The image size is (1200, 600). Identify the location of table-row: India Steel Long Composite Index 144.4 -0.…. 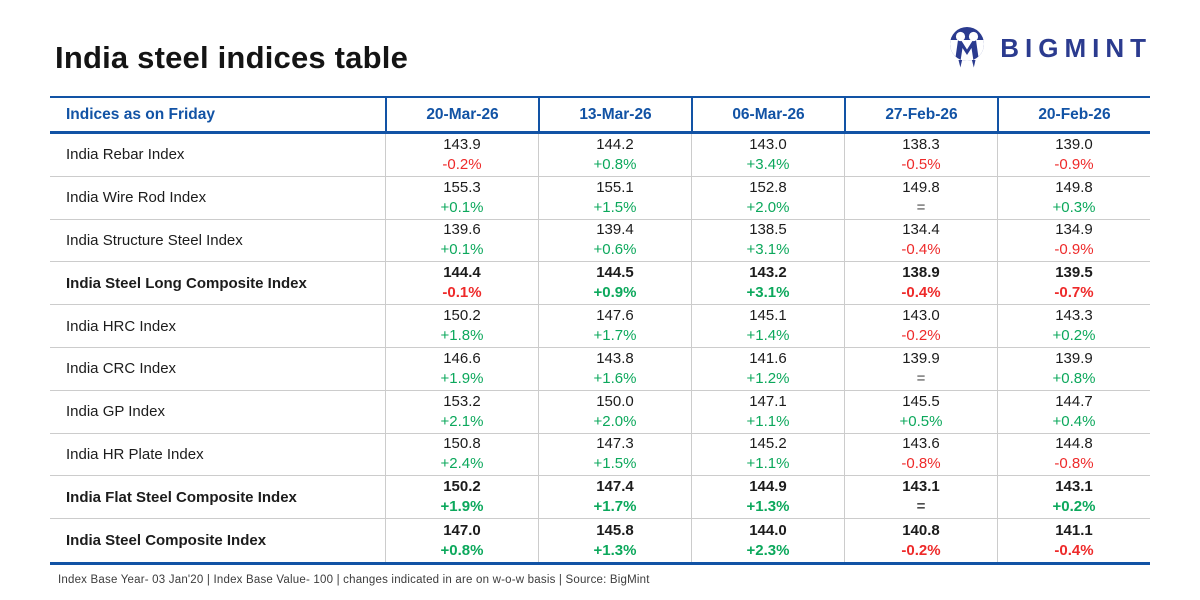
(600, 284).